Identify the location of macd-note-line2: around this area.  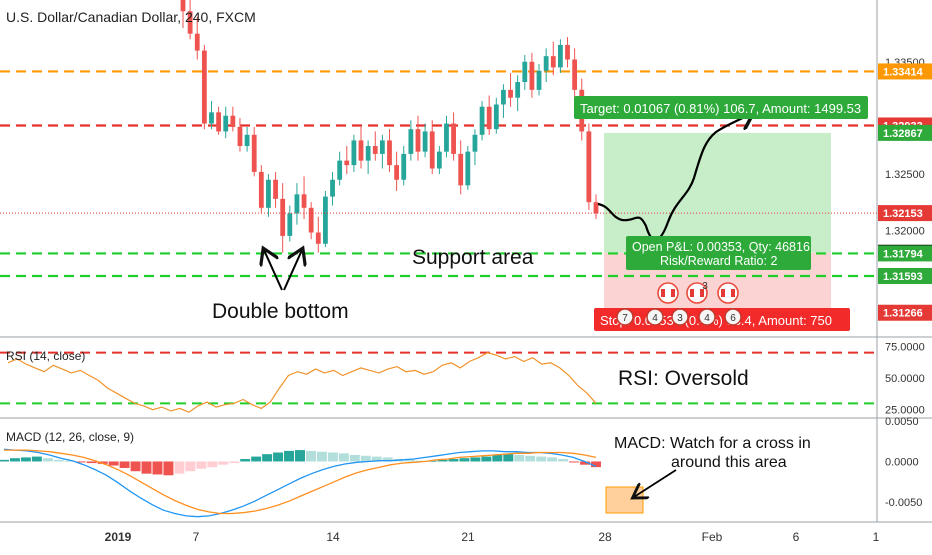
(729, 462).